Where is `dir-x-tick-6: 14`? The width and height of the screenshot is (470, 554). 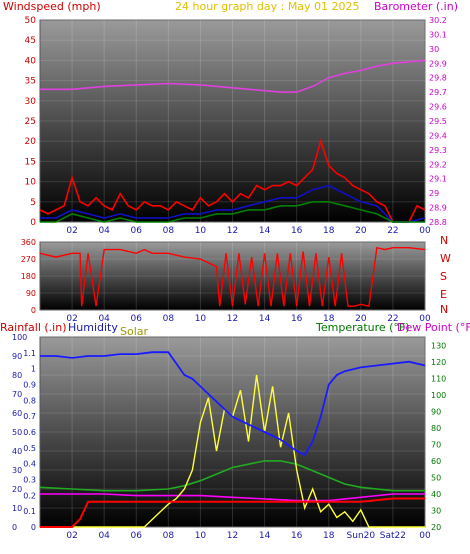 dir-x-tick-6: 14 is located at coordinates (265, 319).